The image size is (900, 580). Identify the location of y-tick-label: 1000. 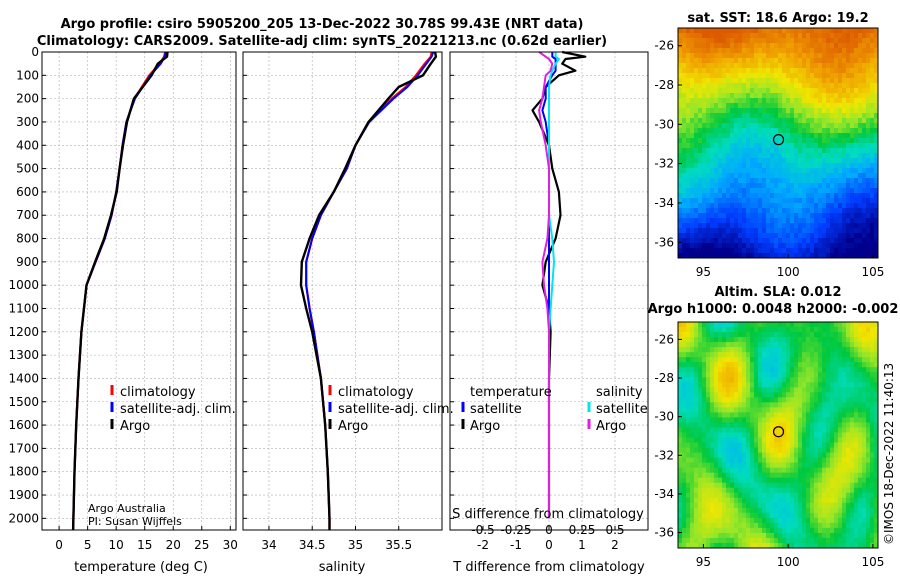
(23, 285).